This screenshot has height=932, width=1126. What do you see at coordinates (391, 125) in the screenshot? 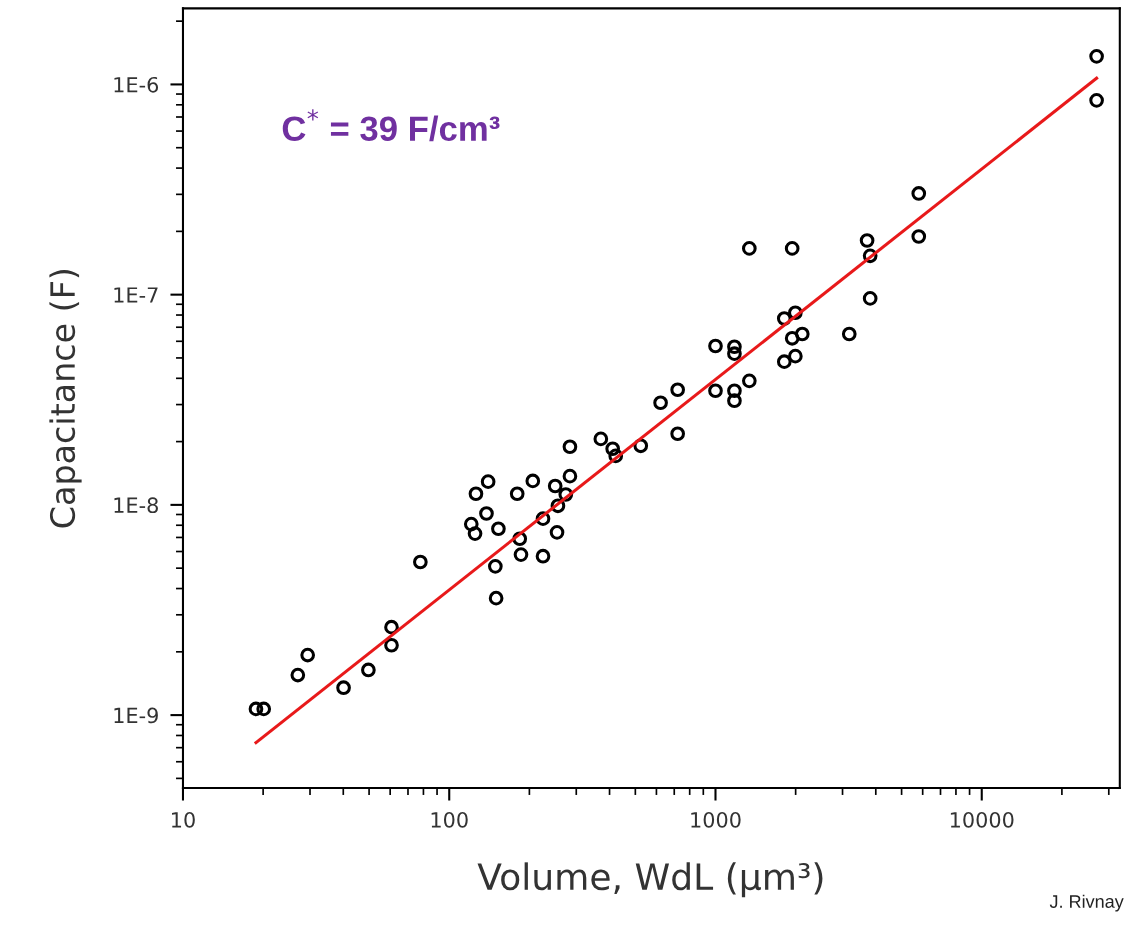
I see `annotation: C$^{*}$ = 39 F/cm³` at bounding box center [391, 125].